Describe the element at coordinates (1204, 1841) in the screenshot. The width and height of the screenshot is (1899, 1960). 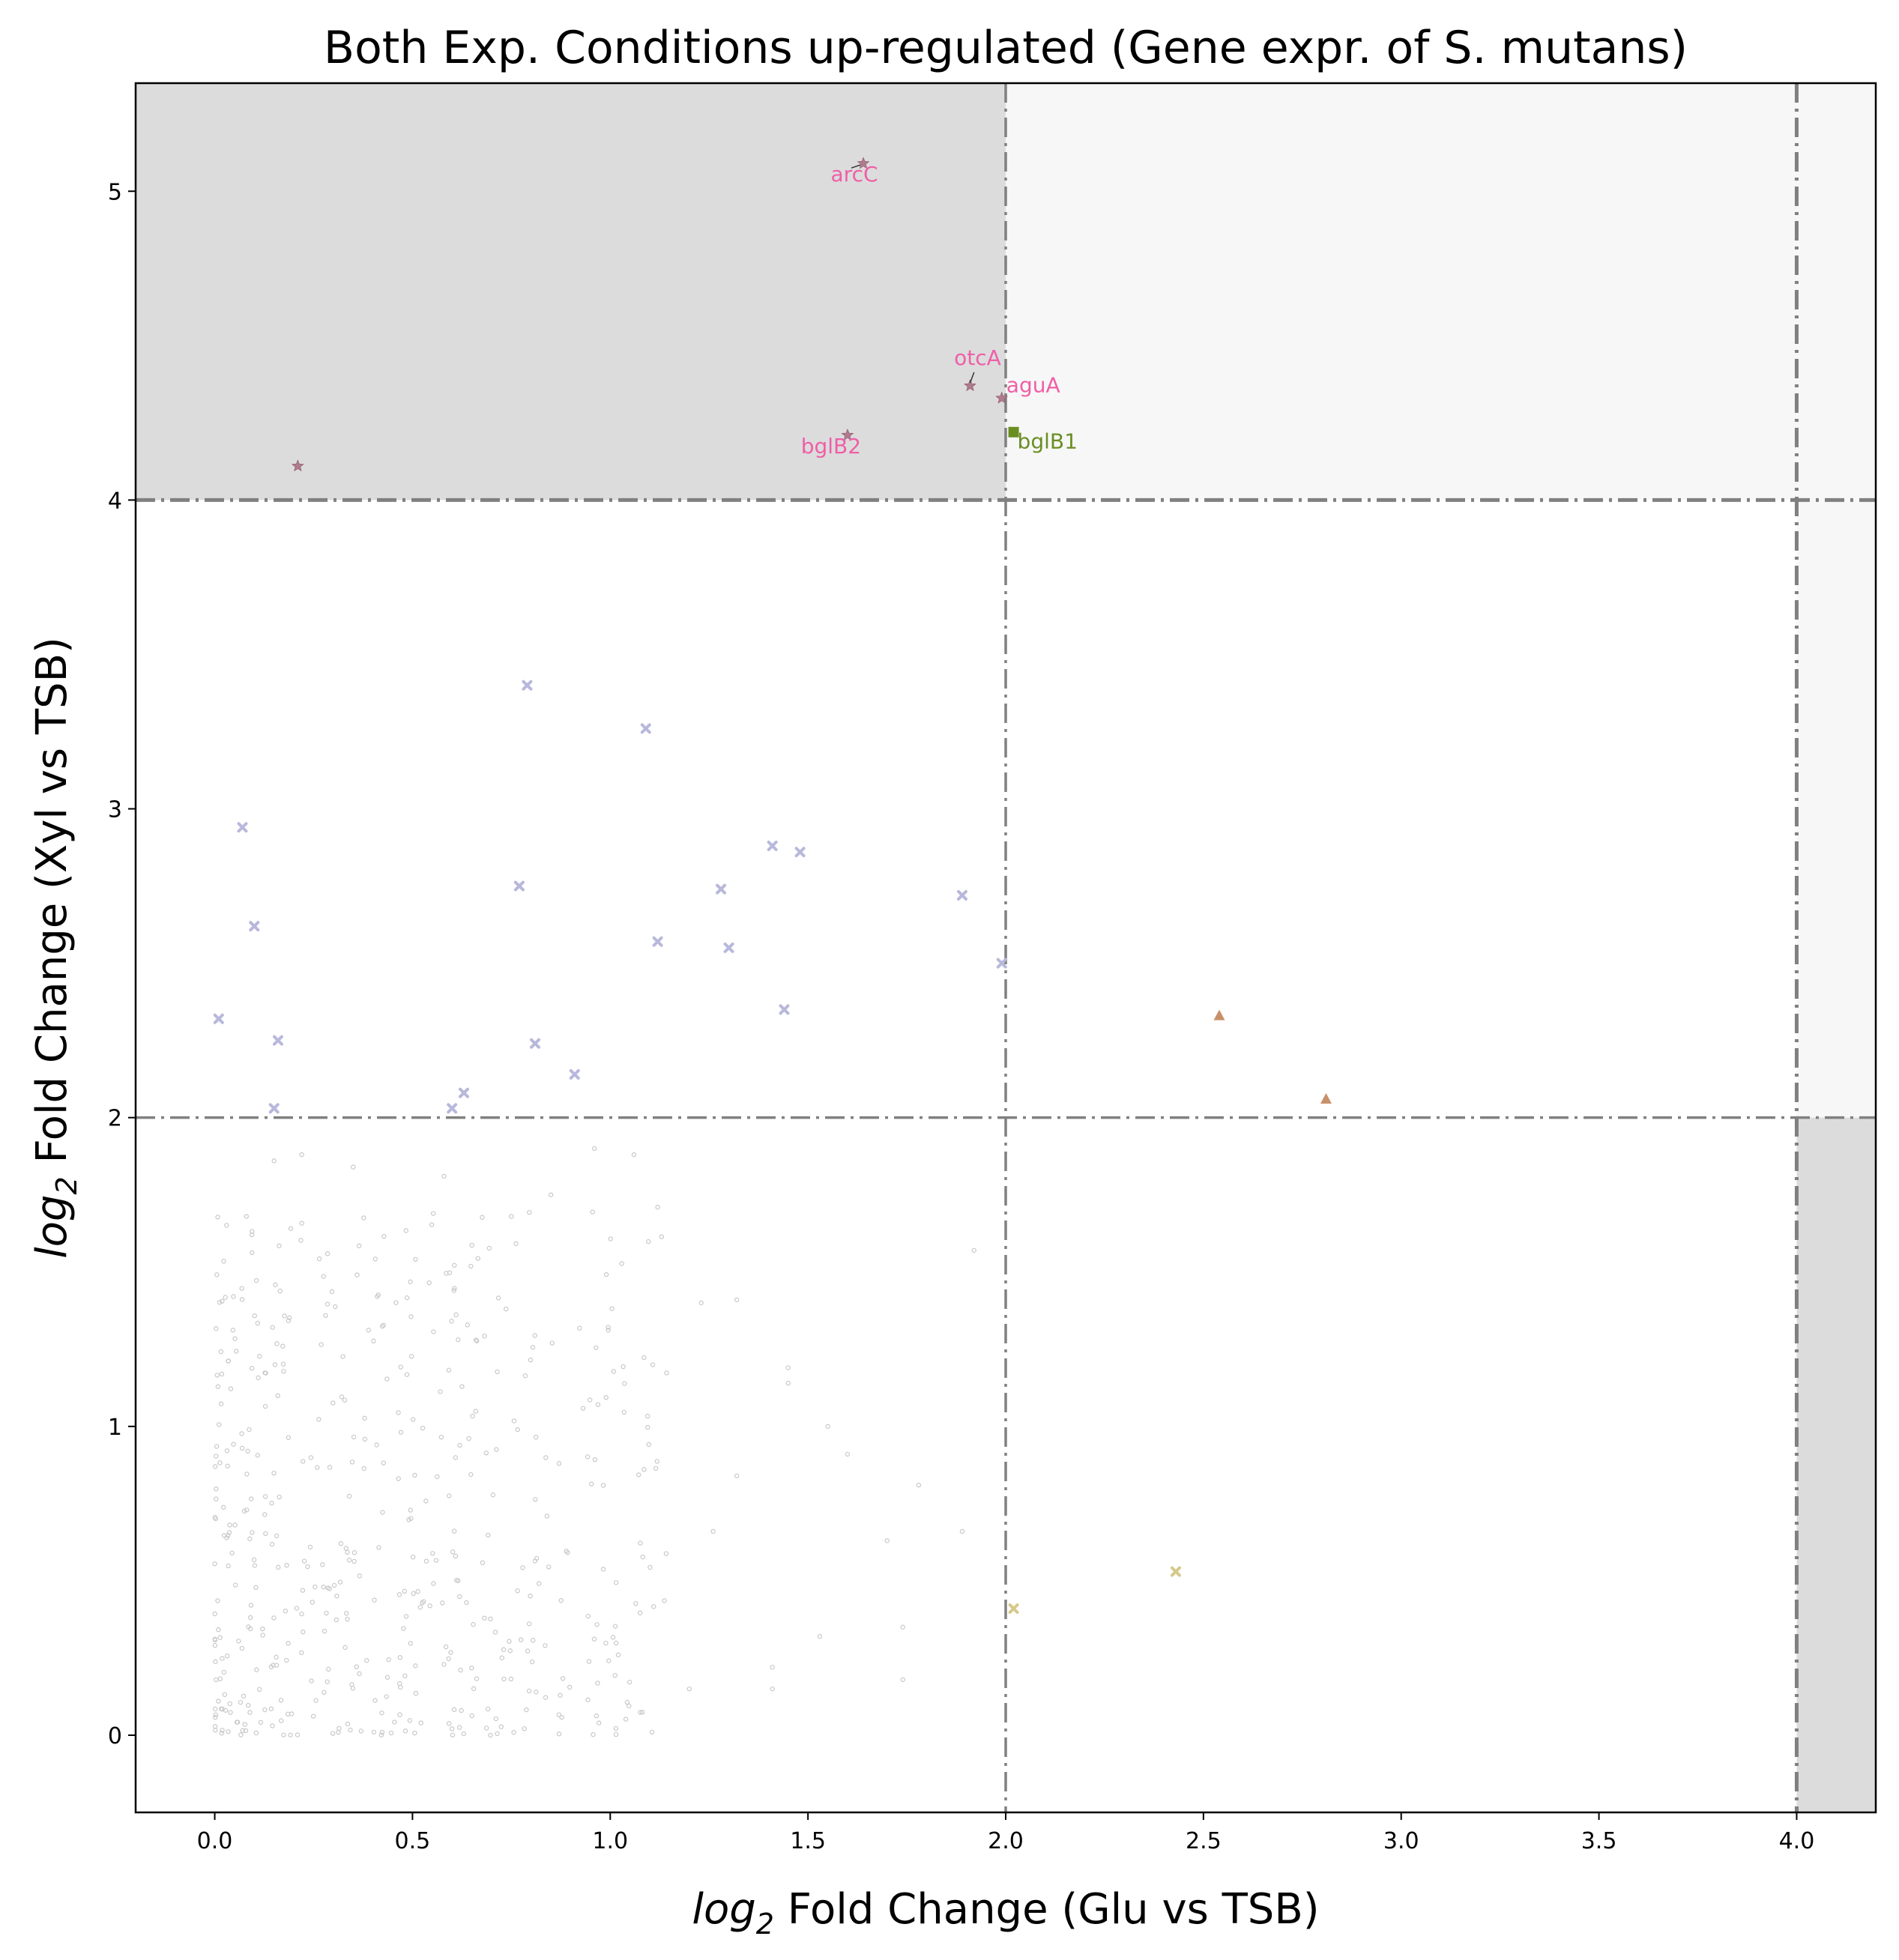
I see `x-tick-label: 2.5` at that location.